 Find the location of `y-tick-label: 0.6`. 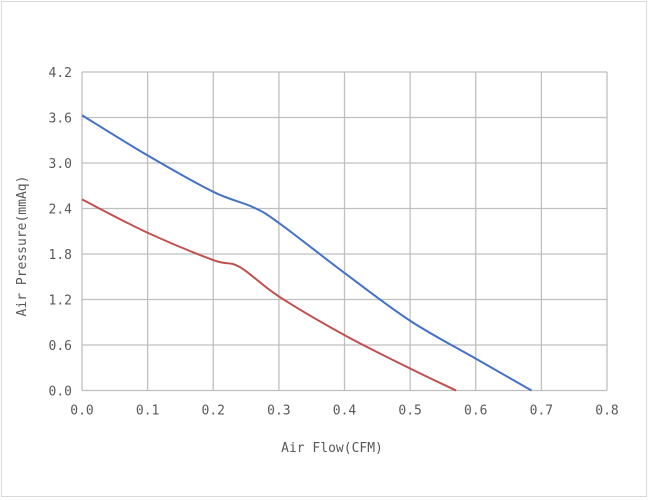

y-tick-label: 0.6 is located at coordinates (60, 346).